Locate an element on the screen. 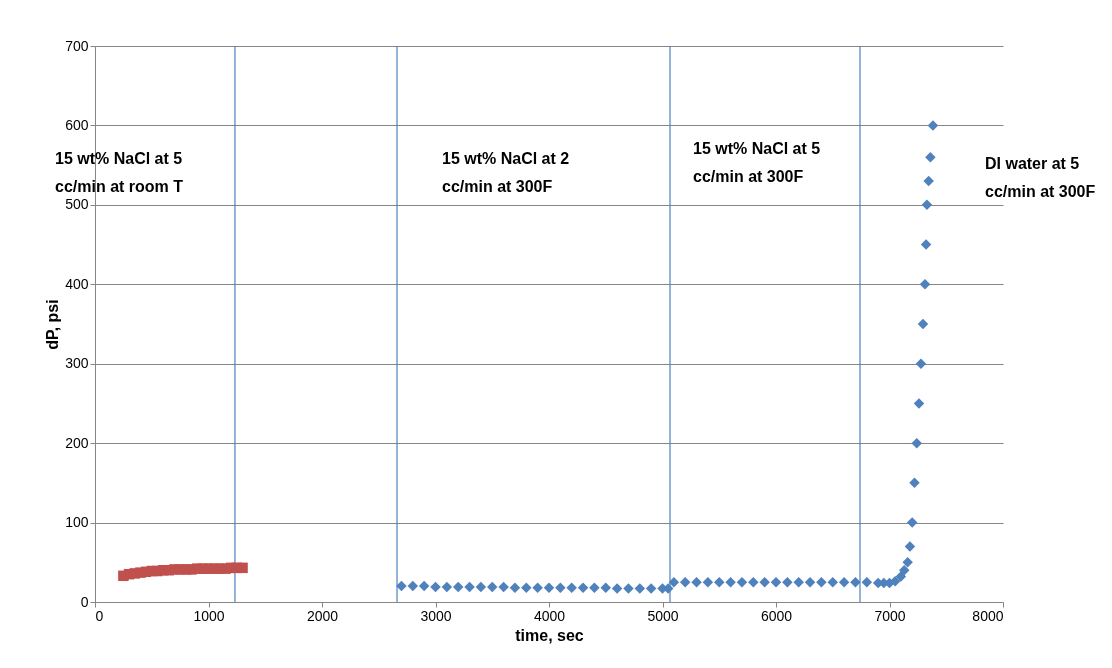  x-axis-title: time, sec is located at coordinates (549, 635).